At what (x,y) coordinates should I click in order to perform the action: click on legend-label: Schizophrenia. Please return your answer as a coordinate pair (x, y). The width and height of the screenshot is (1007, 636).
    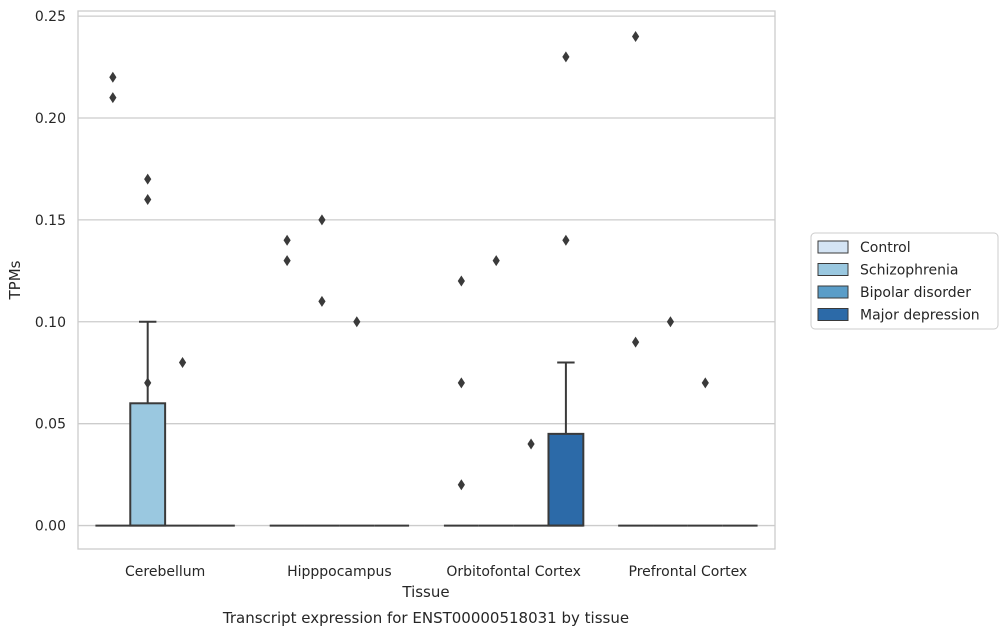
    Looking at the image, I should click on (909, 271).